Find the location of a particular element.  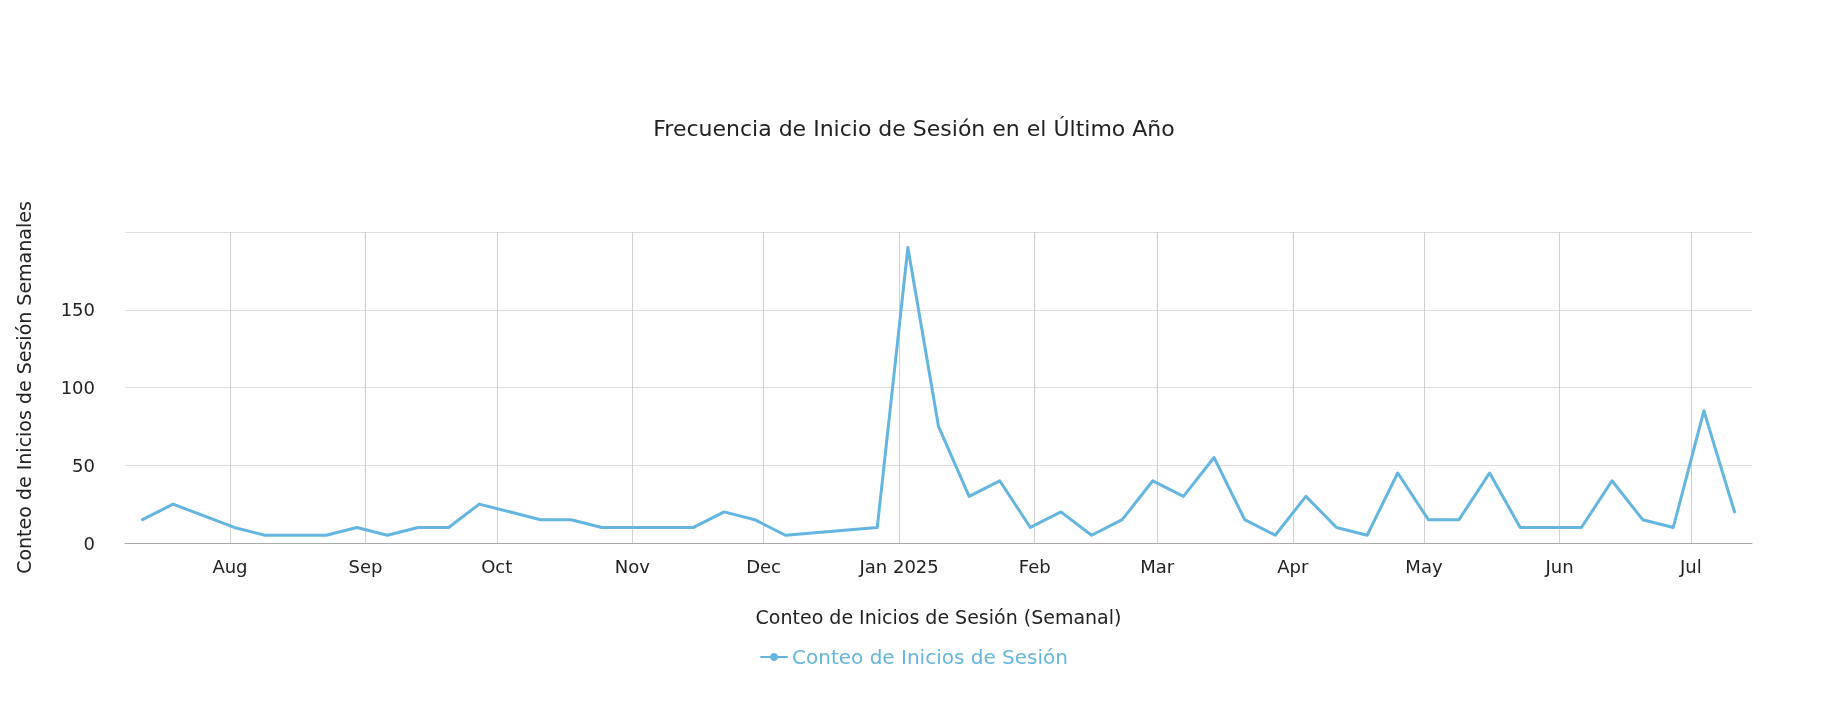

x-tick-label: May is located at coordinates (1424, 566).